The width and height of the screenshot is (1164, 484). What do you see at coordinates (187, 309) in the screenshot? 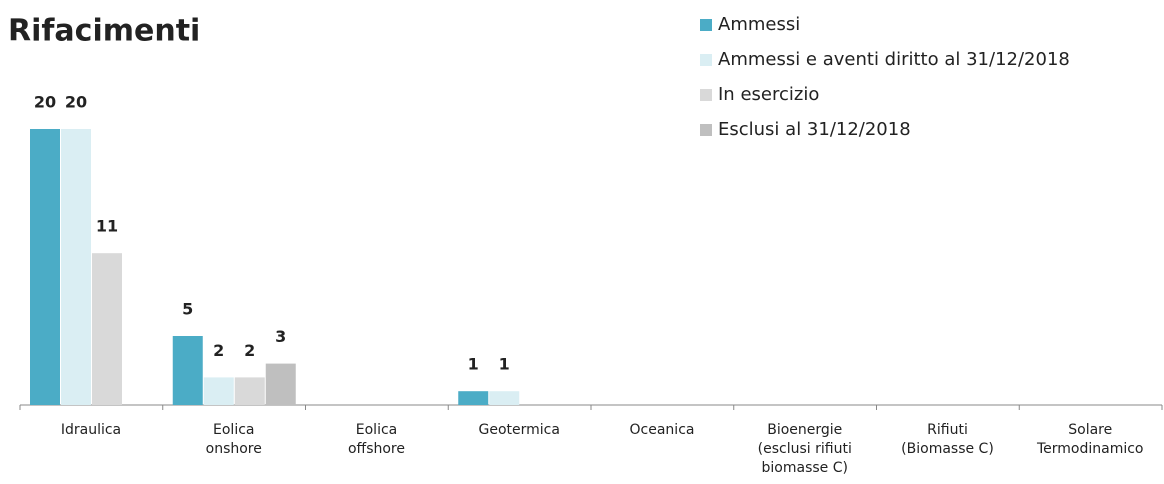
I see `data-label: 5` at bounding box center [187, 309].